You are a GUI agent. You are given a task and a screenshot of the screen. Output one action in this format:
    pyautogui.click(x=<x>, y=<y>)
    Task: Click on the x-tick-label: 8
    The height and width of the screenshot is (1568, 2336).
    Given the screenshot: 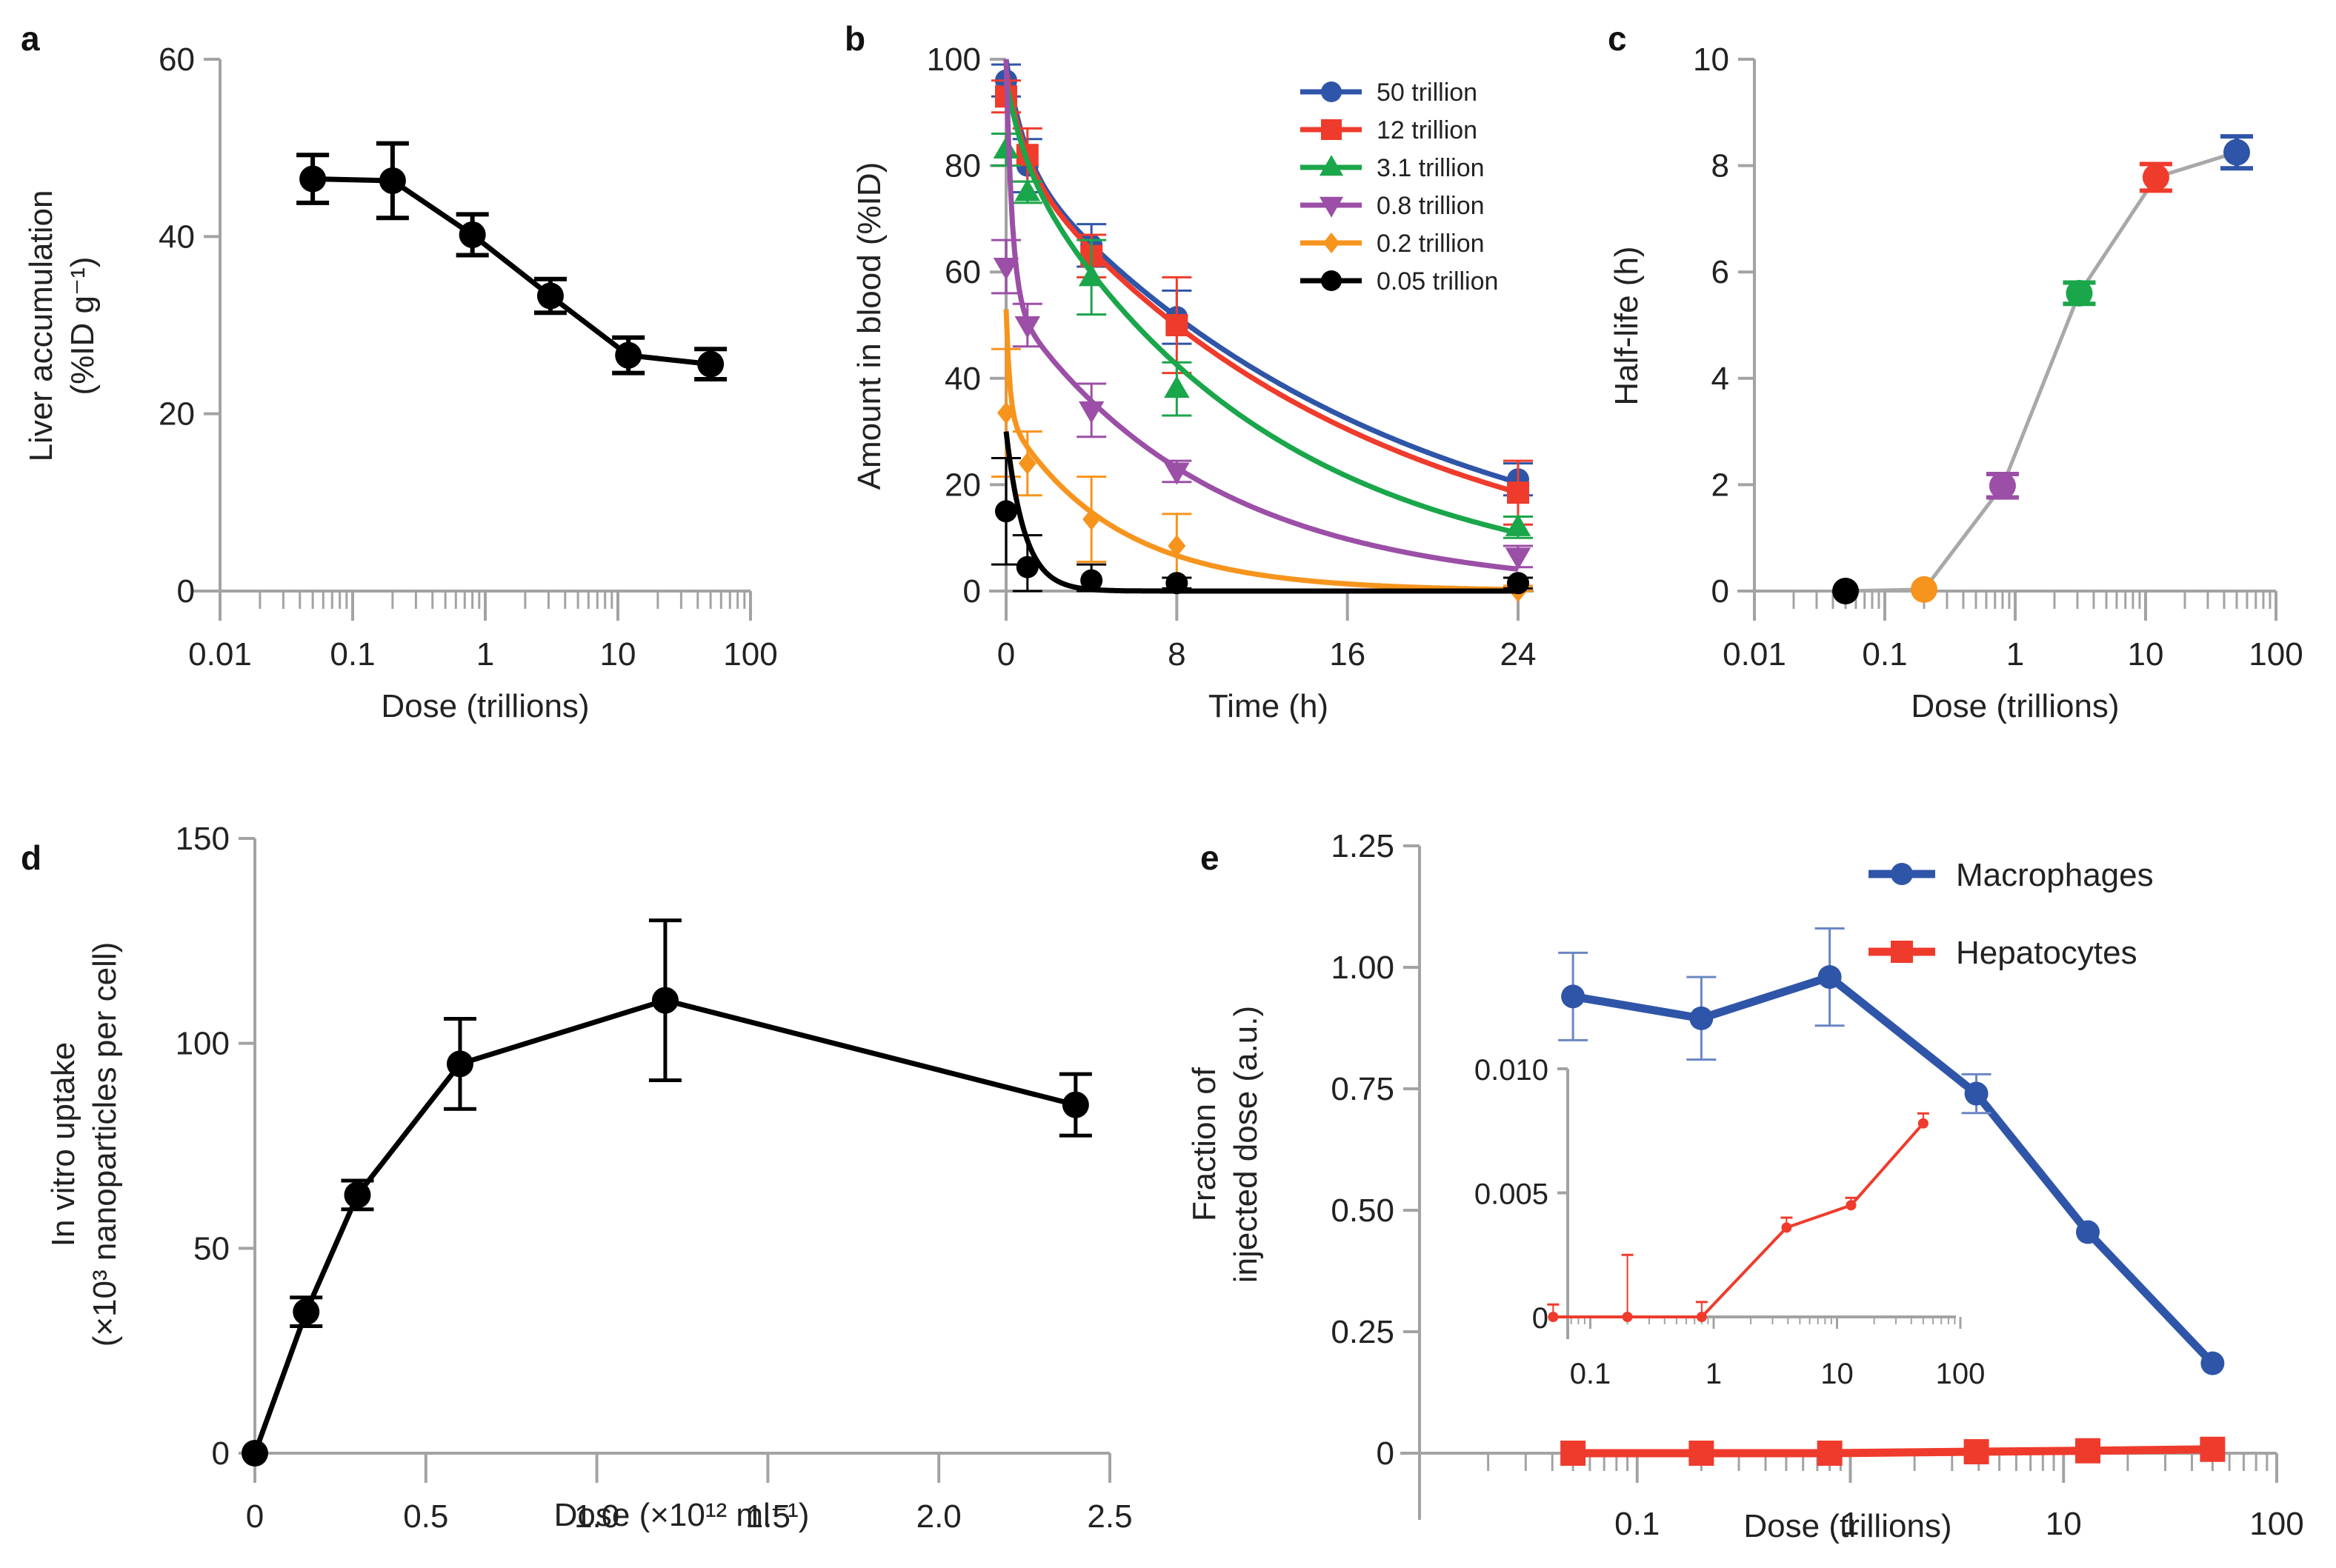 What is the action you would take?
    pyautogui.click(x=1176, y=655)
    